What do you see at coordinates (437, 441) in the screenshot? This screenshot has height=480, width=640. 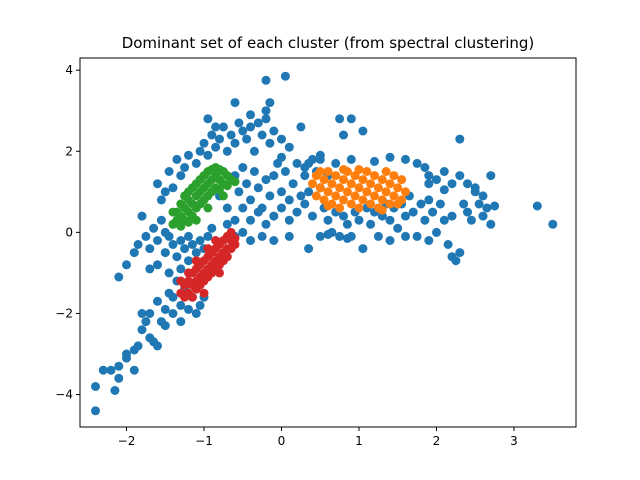 I see `x-tick-label: 2` at bounding box center [437, 441].